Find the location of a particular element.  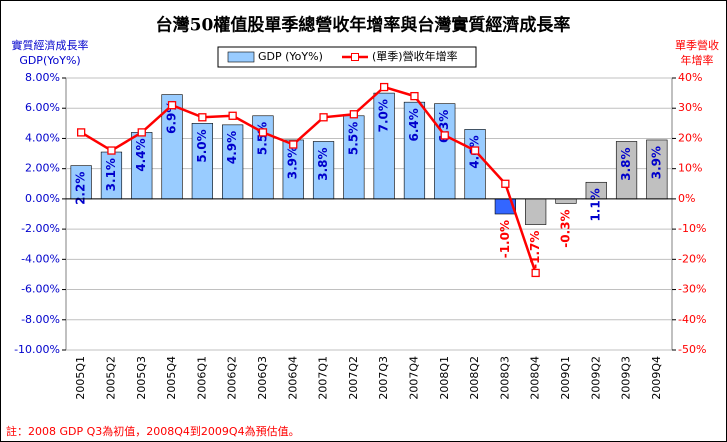

x-tick-label: 2007Q1 is located at coordinates (323, 378).